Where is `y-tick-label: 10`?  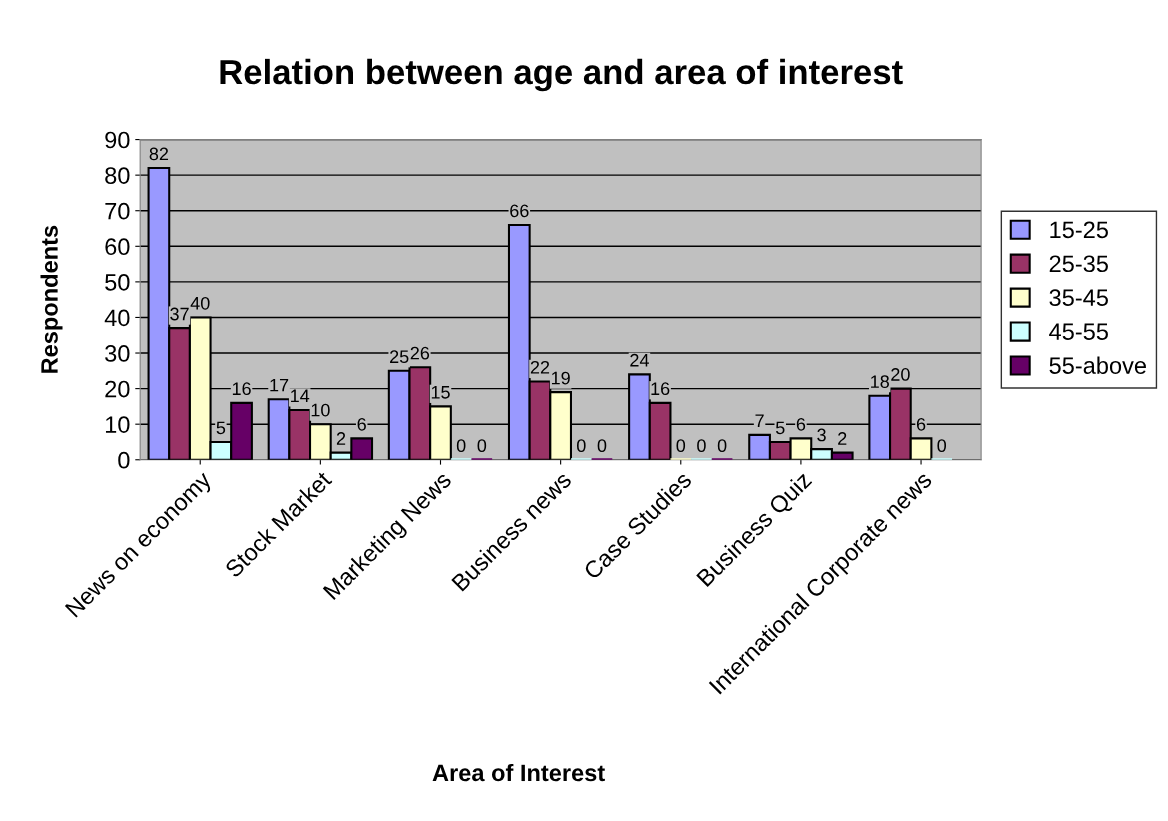 y-tick-label: 10 is located at coordinates (117, 424).